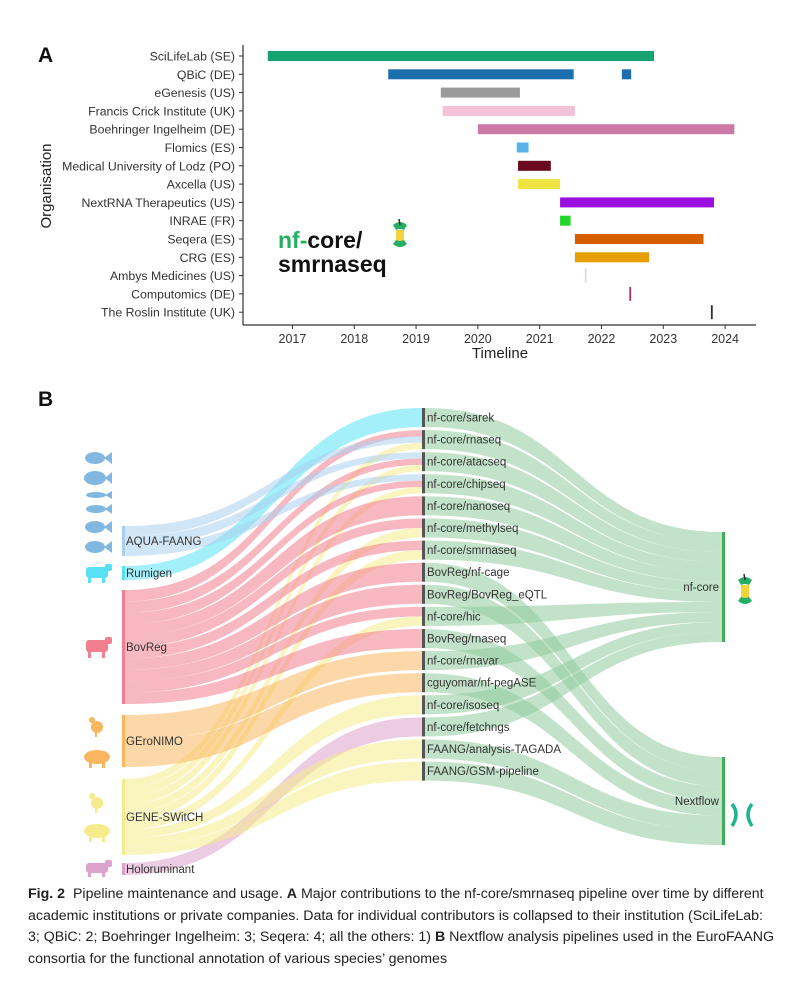 The height and width of the screenshot is (1000, 803). What do you see at coordinates (471, 551) in the screenshot?
I see `pipeline-label: nf-core/smrnaseq` at bounding box center [471, 551].